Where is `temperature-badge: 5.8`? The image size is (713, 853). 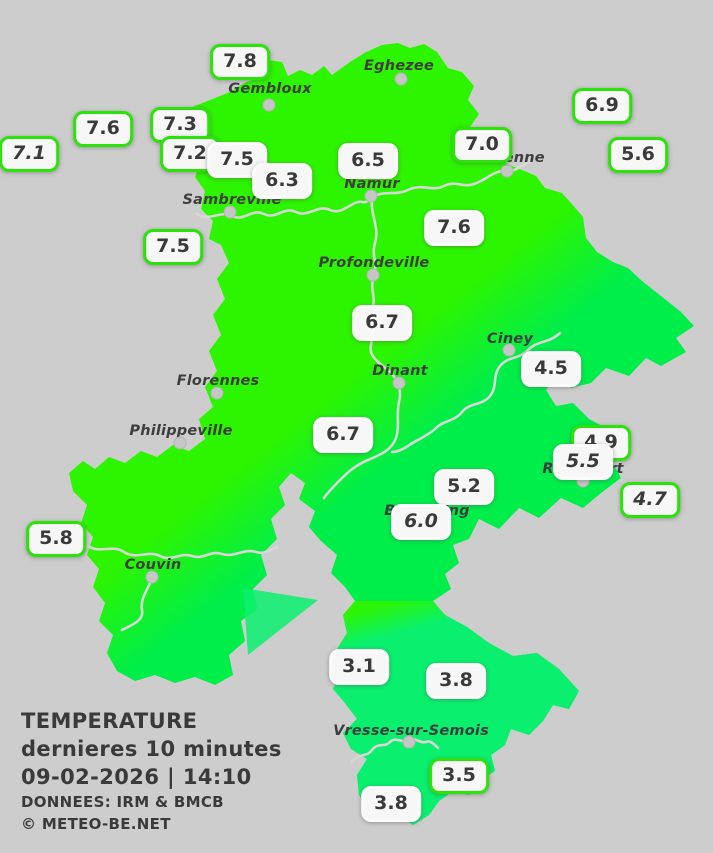
temperature-badge: 5.8 is located at coordinates (56, 539).